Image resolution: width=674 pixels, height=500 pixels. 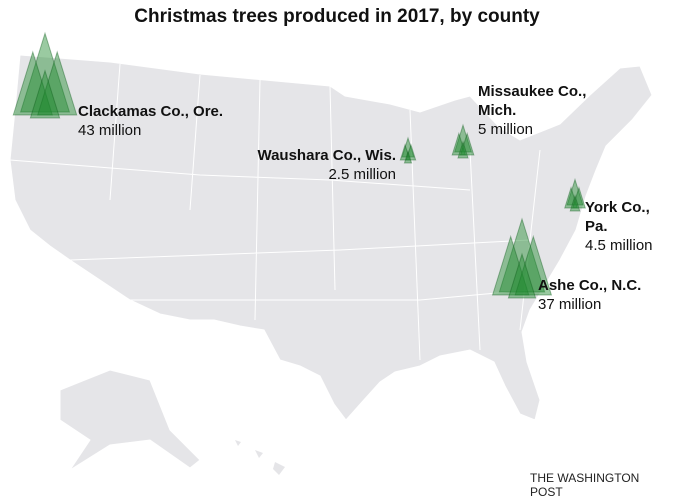 I want to click on county-value: 5 million, so click(x=506, y=129).